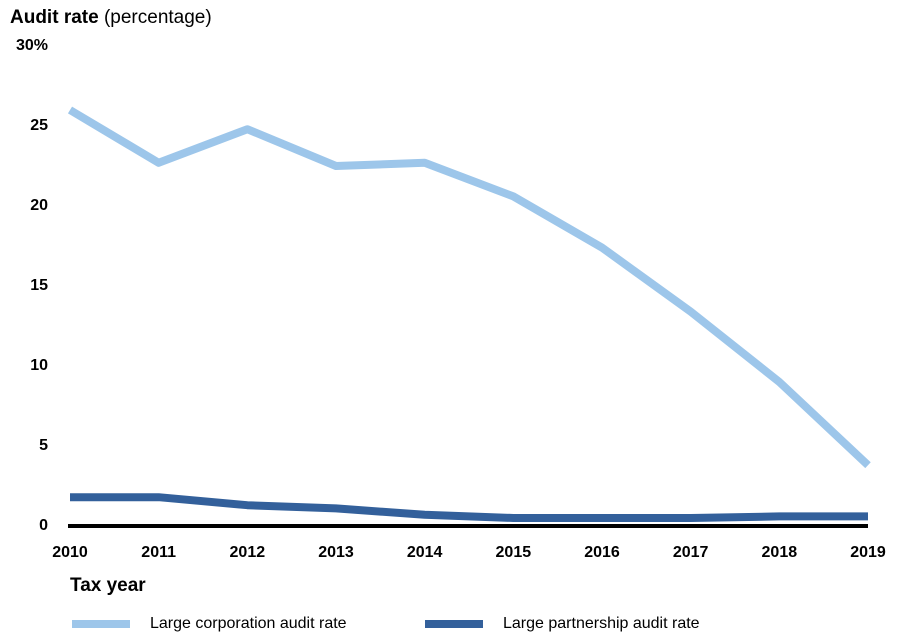 The height and width of the screenshot is (635, 900). Describe the element at coordinates (602, 552) in the screenshot. I see `x-tick-label: 2016` at that location.